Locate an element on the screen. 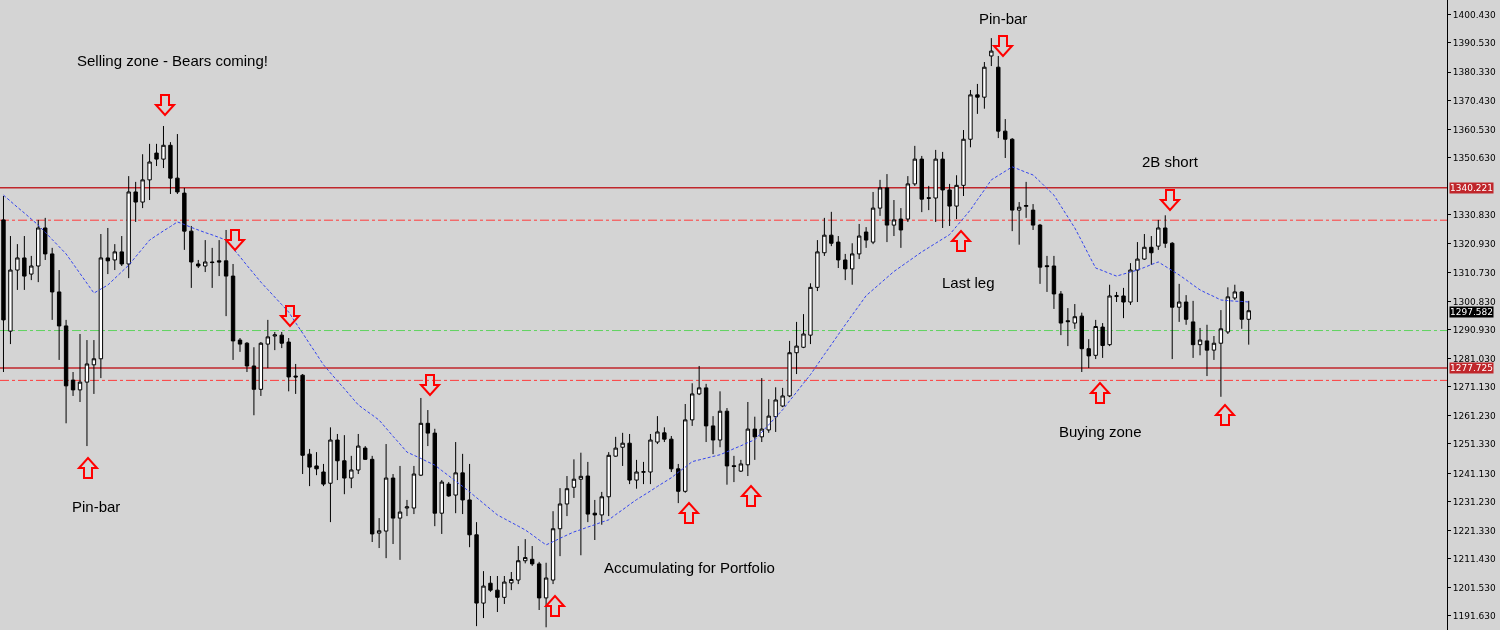 Image resolution: width=1500 pixels, height=630 pixels. y-tick-label: 1360.530 is located at coordinates (1474, 129).